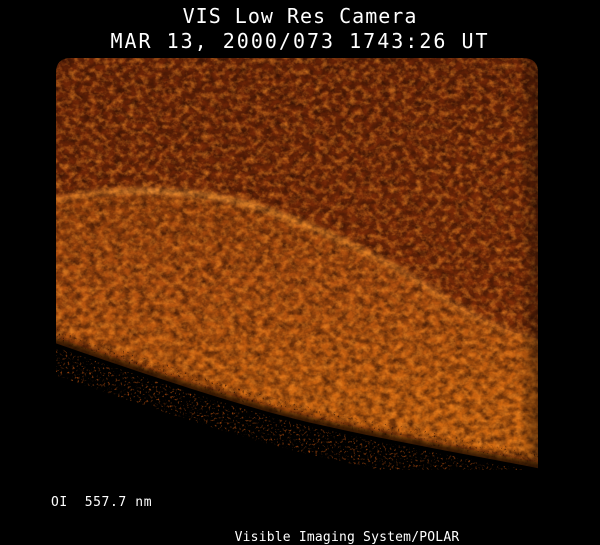  Describe the element at coordinates (102, 502) in the screenshot. I see `emission-wavelength-label: OI 557.7 nm` at that location.